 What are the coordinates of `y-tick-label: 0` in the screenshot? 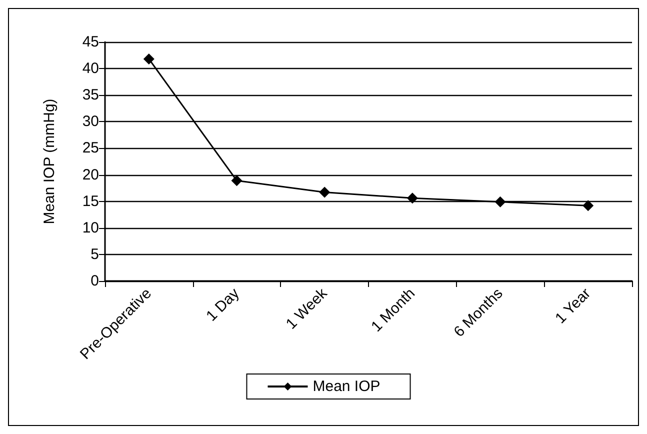 It's located at (94, 281).